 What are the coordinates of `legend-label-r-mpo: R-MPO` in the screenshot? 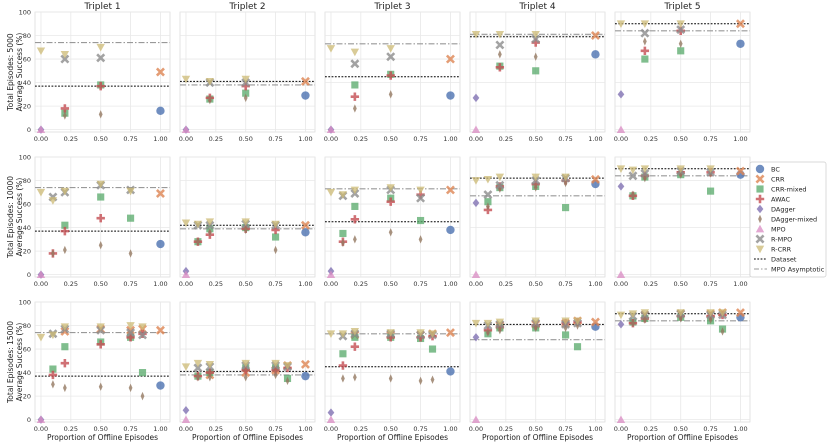 It's located at (781, 239).